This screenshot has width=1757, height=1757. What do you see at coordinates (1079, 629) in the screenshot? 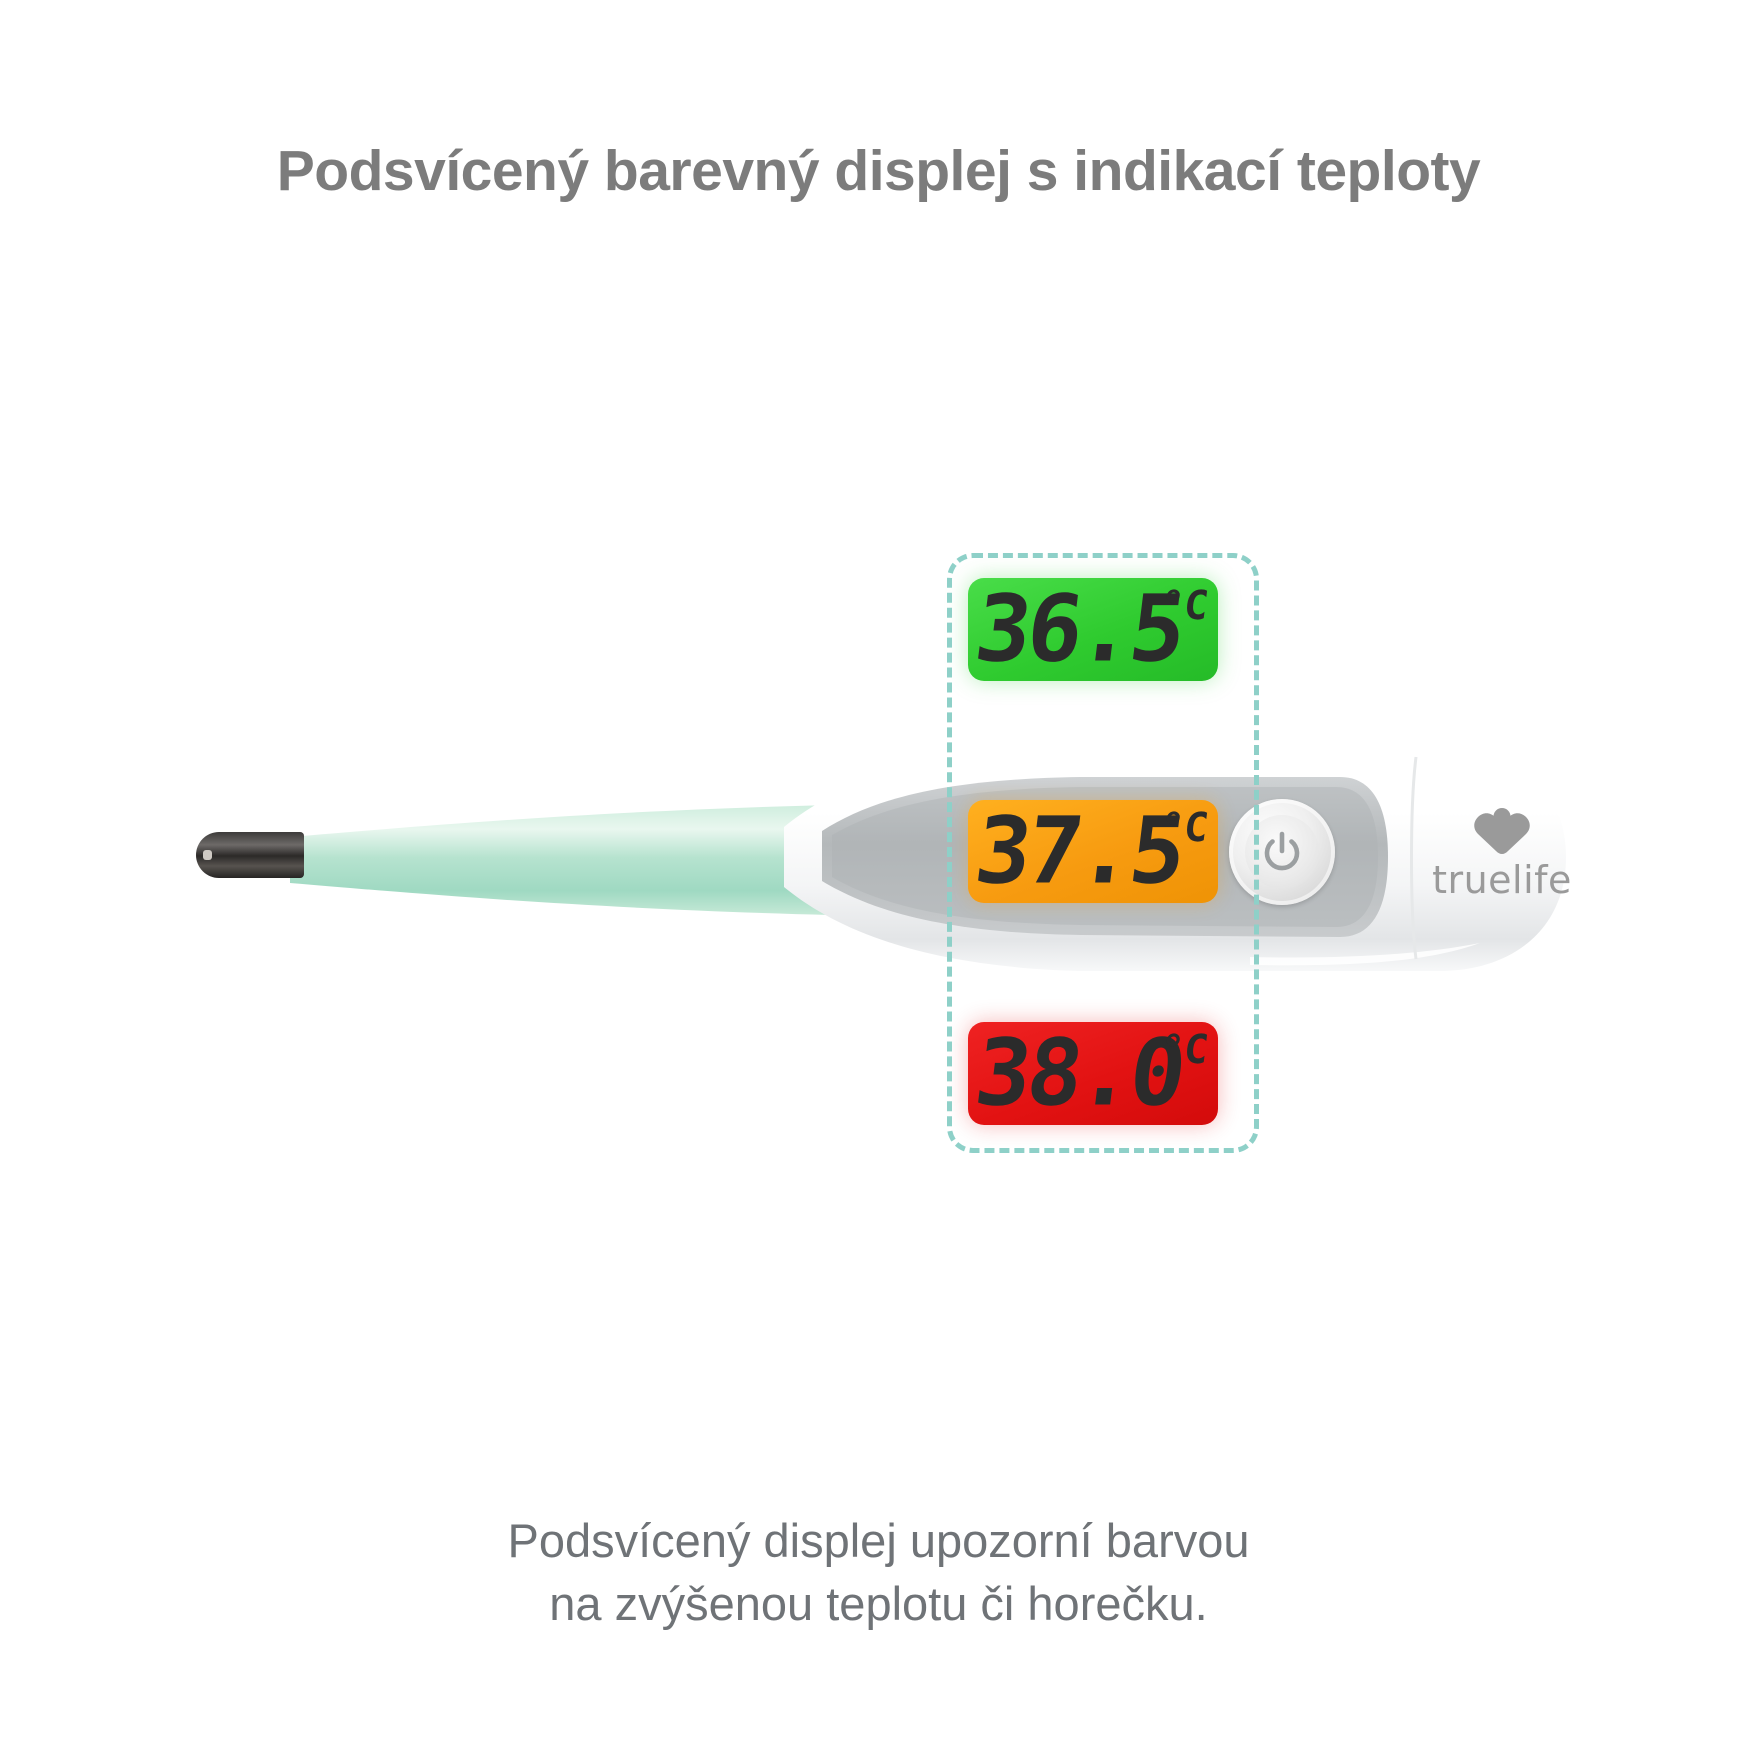
I see `display-normal-value: 36.5` at bounding box center [1079, 629].